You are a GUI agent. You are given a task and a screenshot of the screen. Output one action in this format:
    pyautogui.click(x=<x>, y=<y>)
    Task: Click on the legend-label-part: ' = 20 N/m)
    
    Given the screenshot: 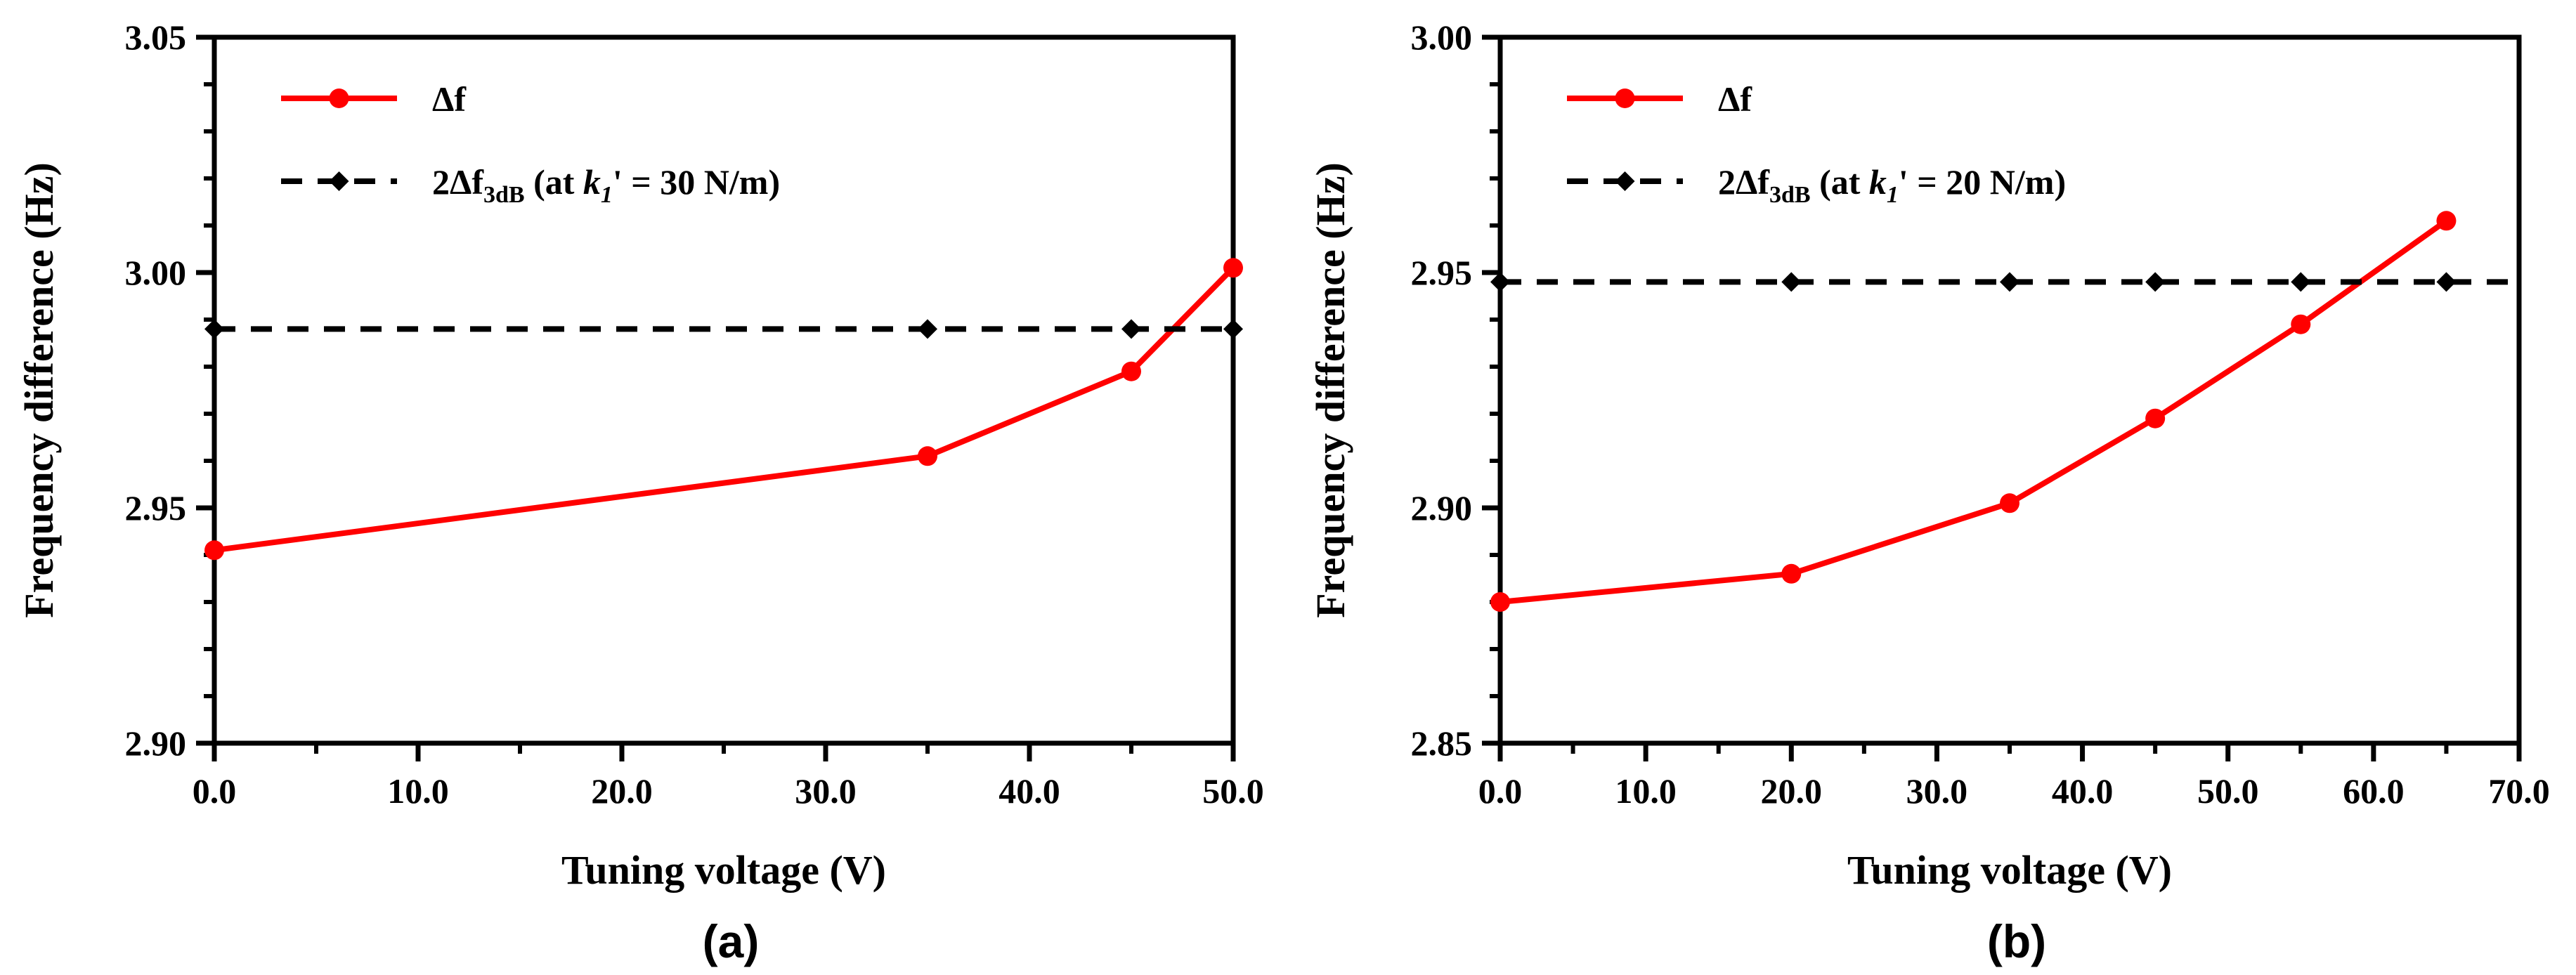 What is the action you would take?
    pyautogui.click(x=1982, y=182)
    